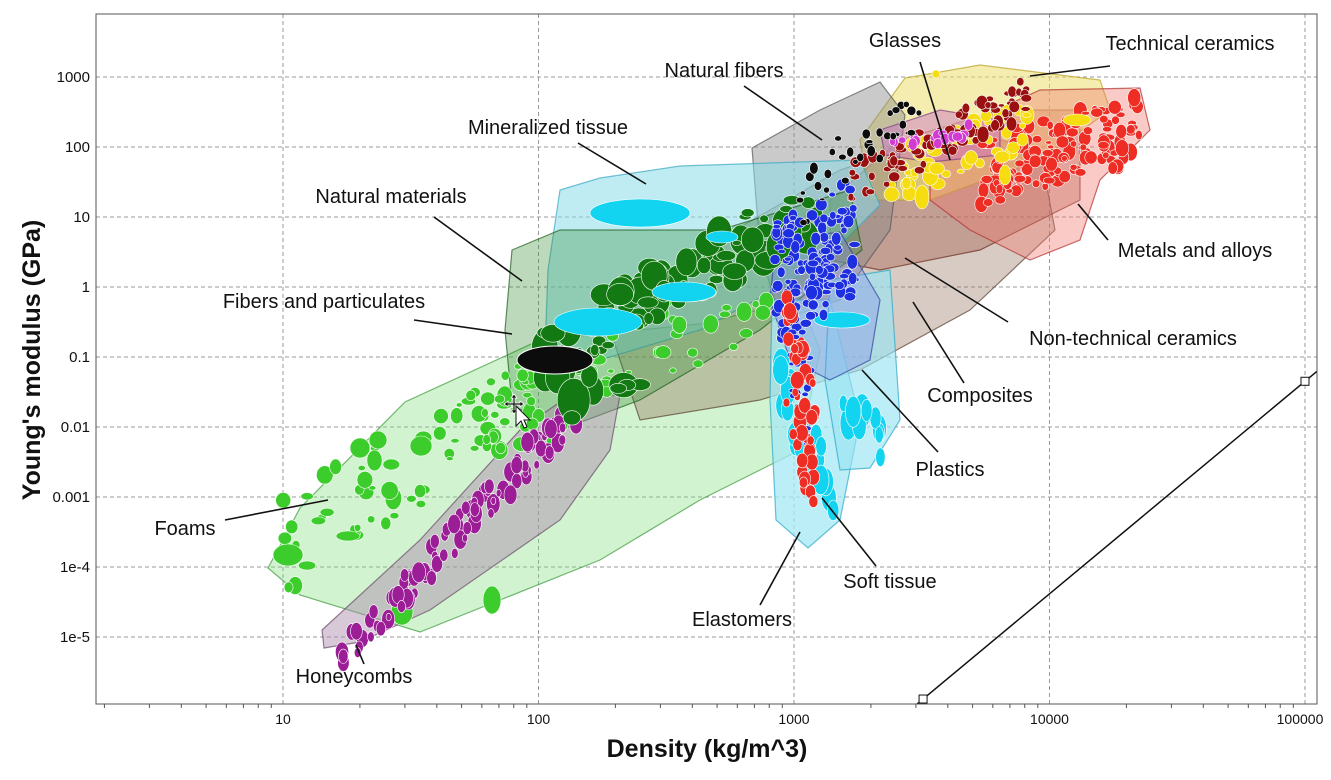 This screenshot has height=780, width=1331. Describe the element at coordinates (75, 427) in the screenshot. I see `y-tick-label: 0.01` at that location.